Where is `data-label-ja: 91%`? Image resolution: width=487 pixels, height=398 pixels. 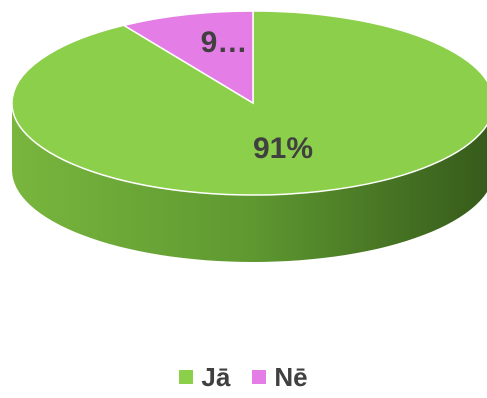
data-label-ja: 91% is located at coordinates (283, 148).